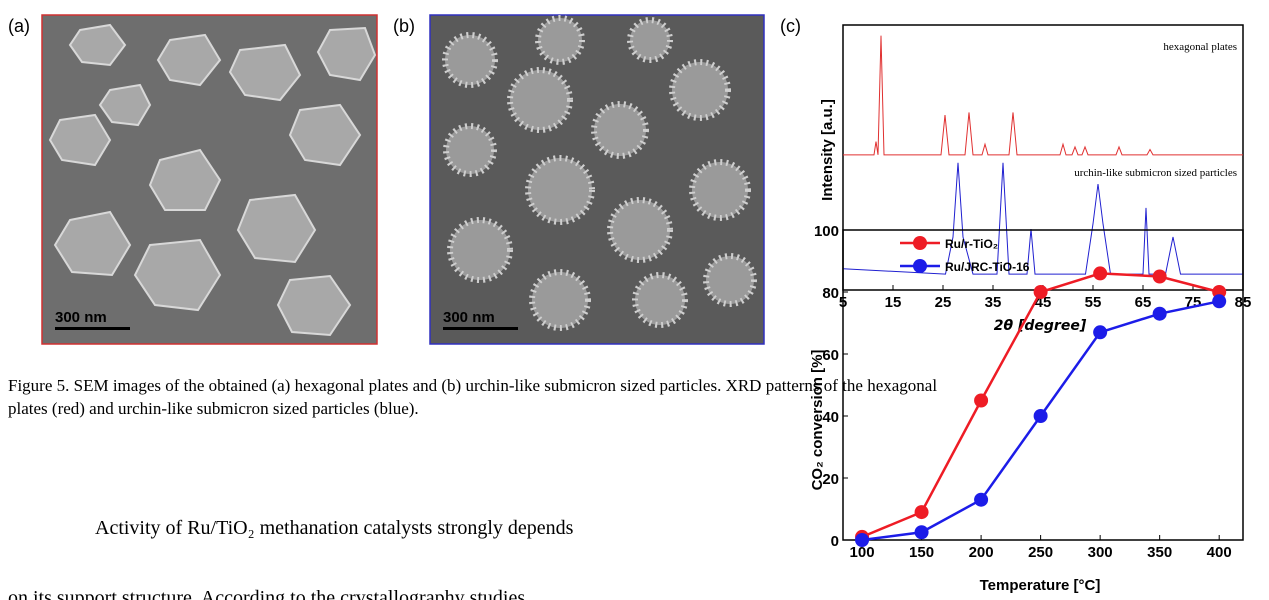 Image resolution: width=1269 pixels, height=600 pixels. Describe the element at coordinates (212, 180) in the screenshot. I see `hexagonal-plates` at that location.